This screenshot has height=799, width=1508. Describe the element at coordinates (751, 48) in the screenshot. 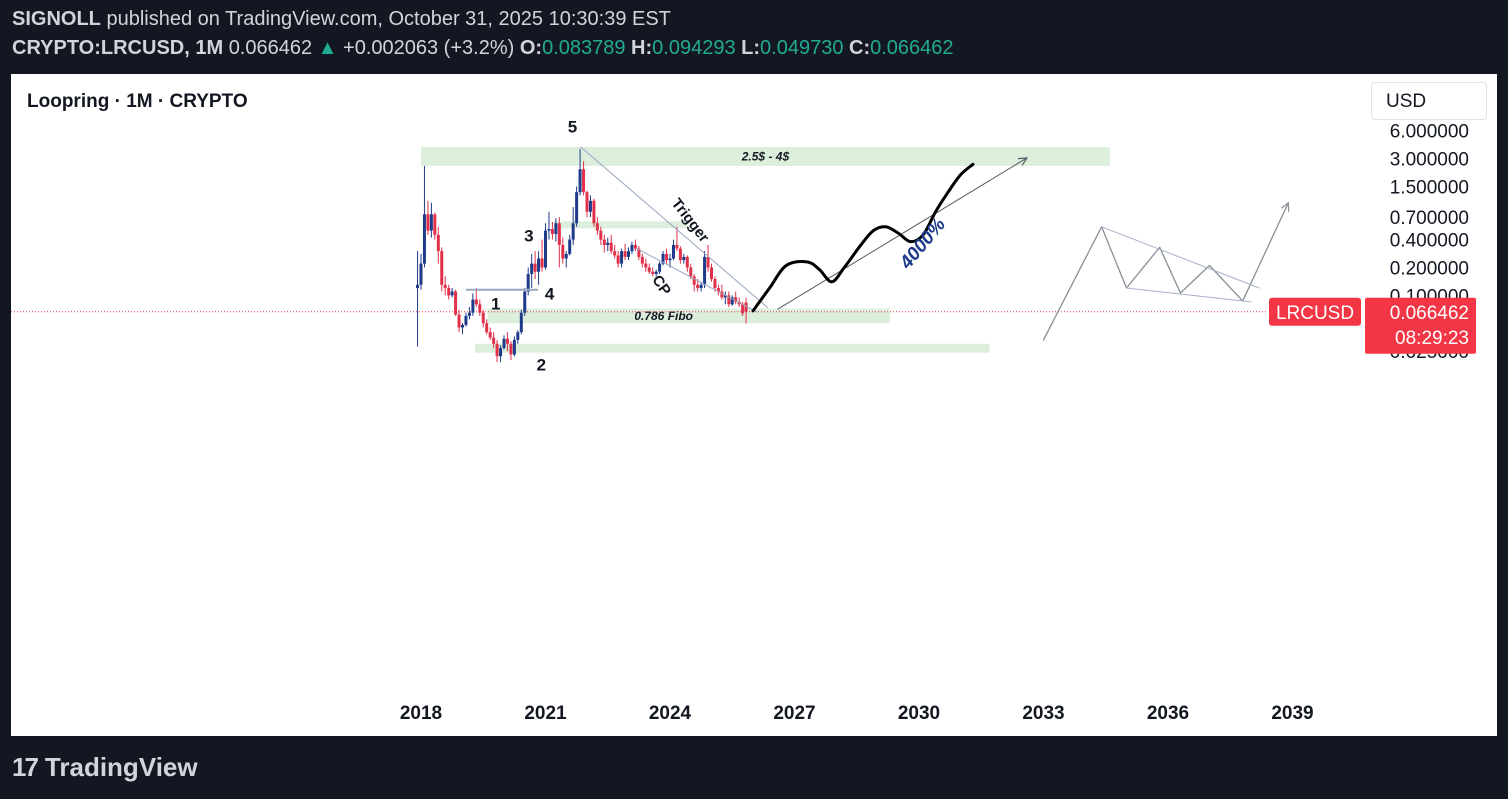

I see `low-label: L:` at that location.